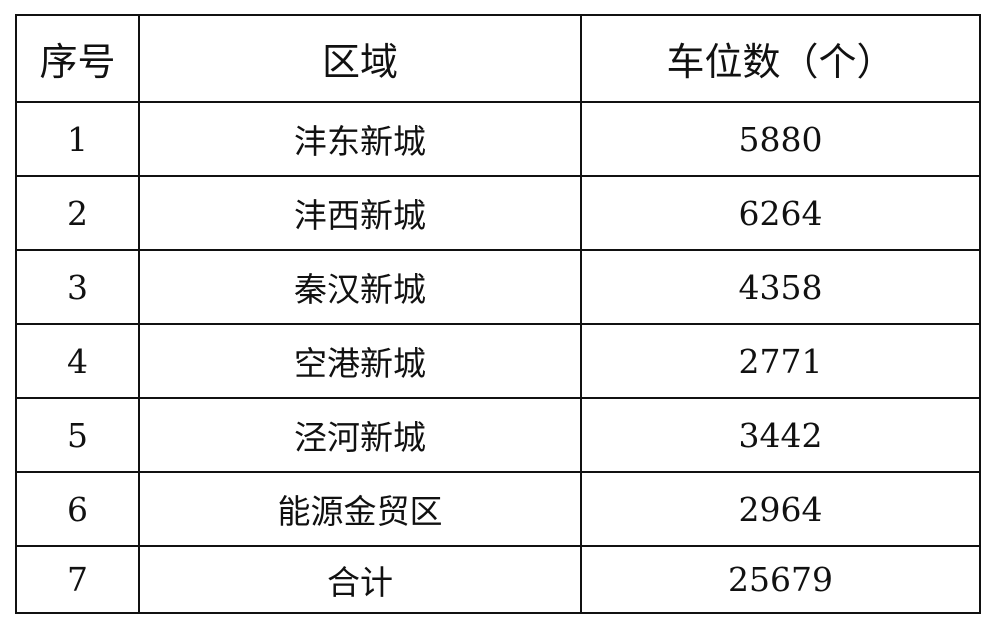 The width and height of the screenshot is (994, 631). I want to click on header-row: 序号 区域 车位数（个）, so click(498, 58).